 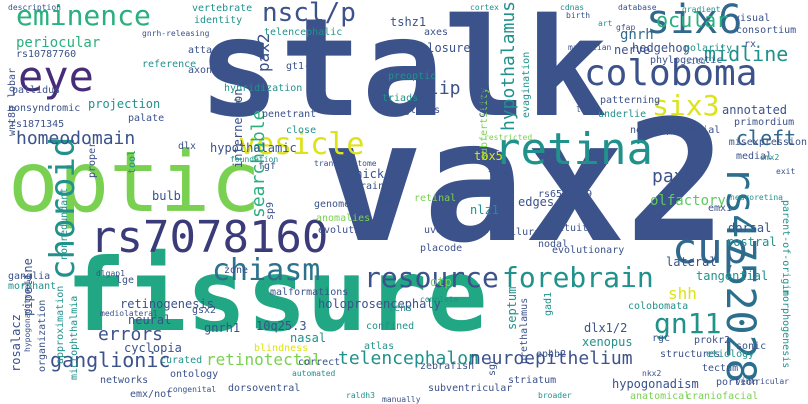 I want to click on word: retinogenesis, so click(x=167, y=304).